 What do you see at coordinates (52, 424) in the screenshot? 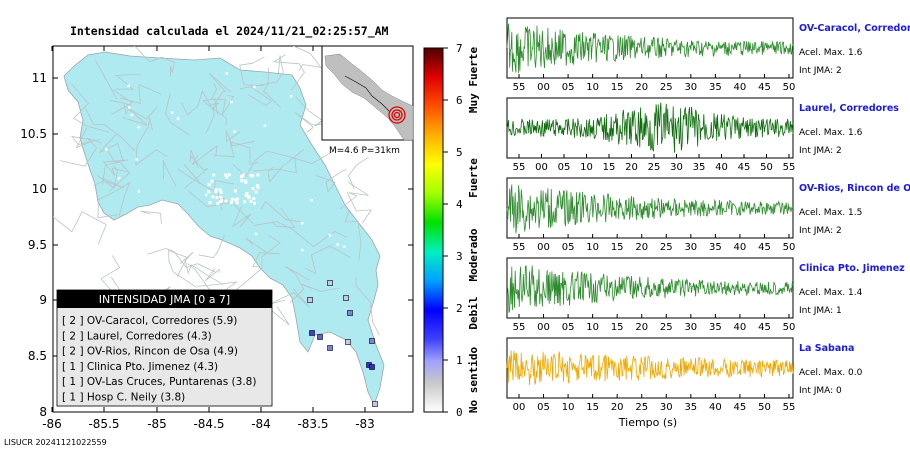
I see `map-x-tick: -86` at bounding box center [52, 424].